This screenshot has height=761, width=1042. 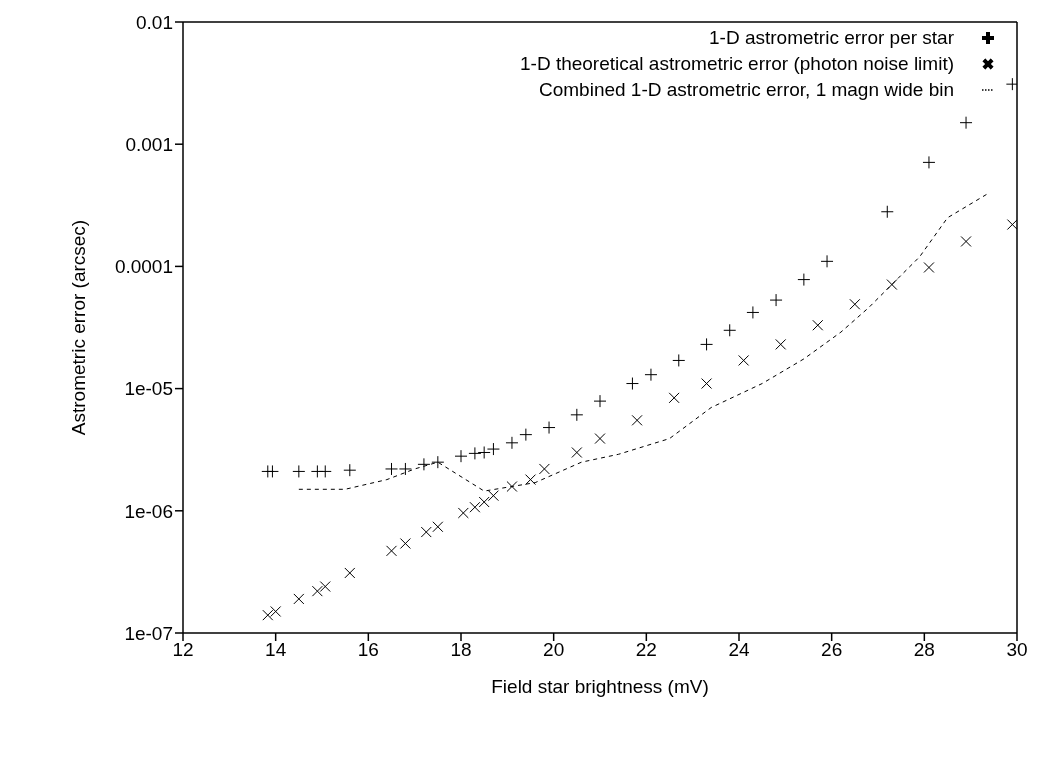 What do you see at coordinates (148, 389) in the screenshot?
I see `y-tick-label: 1e-05` at bounding box center [148, 389].